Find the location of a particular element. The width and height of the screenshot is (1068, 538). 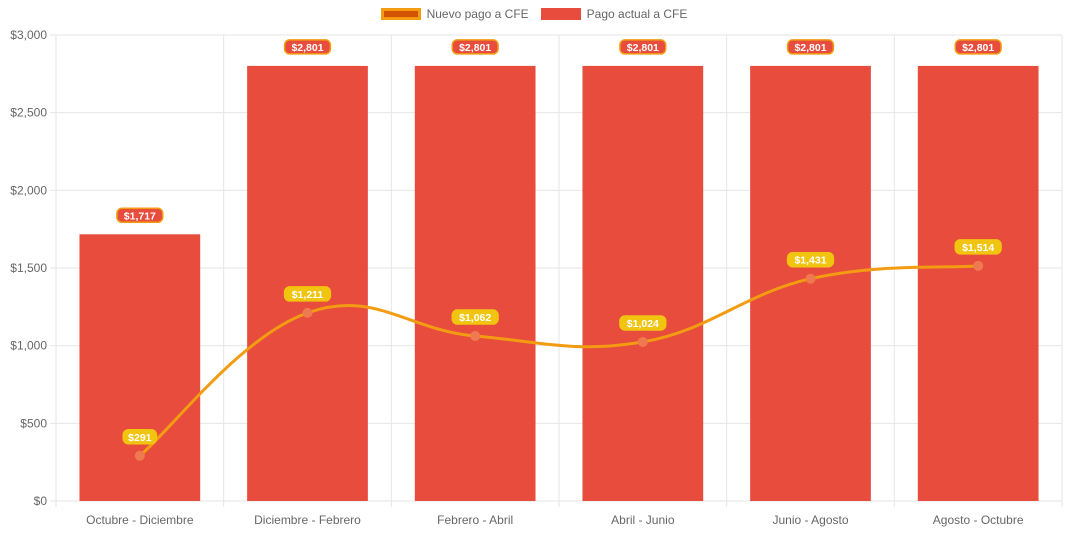

x-tick-label: Abril - Junio is located at coordinates (643, 520).